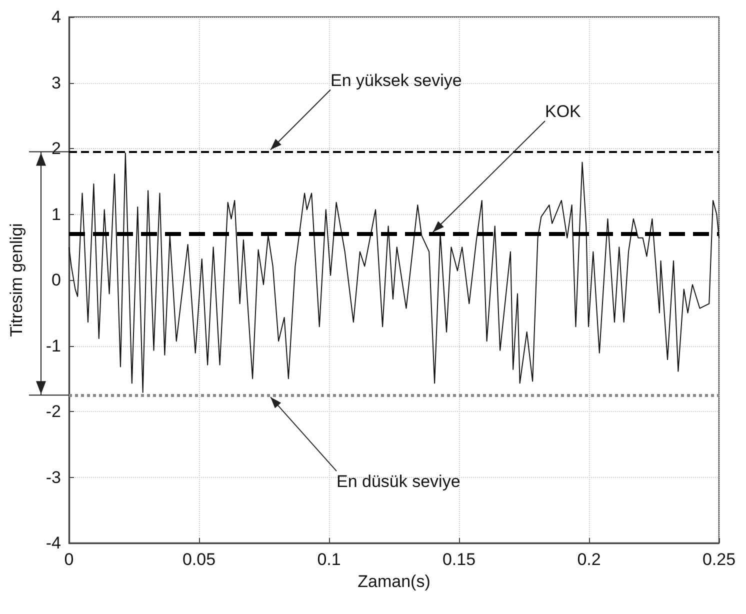 The height and width of the screenshot is (614, 746). Describe the element at coordinates (199, 559) in the screenshot. I see `x-tick-label: 0.05` at that location.